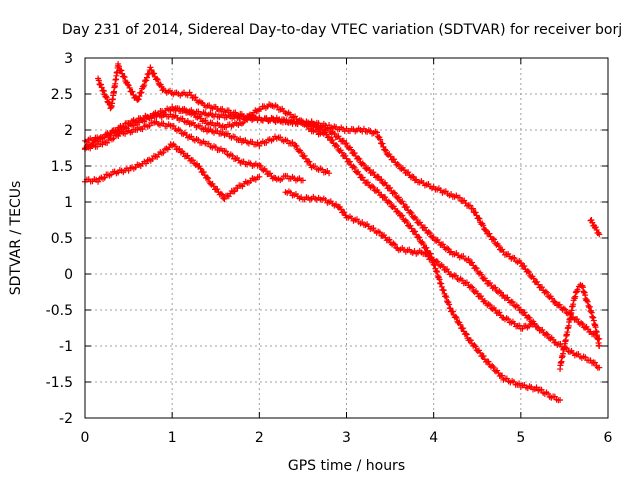 The width and height of the screenshot is (640, 480). Describe the element at coordinates (16, 238) in the screenshot. I see `y-axis-label: SDTVAR / TECUs` at that location.